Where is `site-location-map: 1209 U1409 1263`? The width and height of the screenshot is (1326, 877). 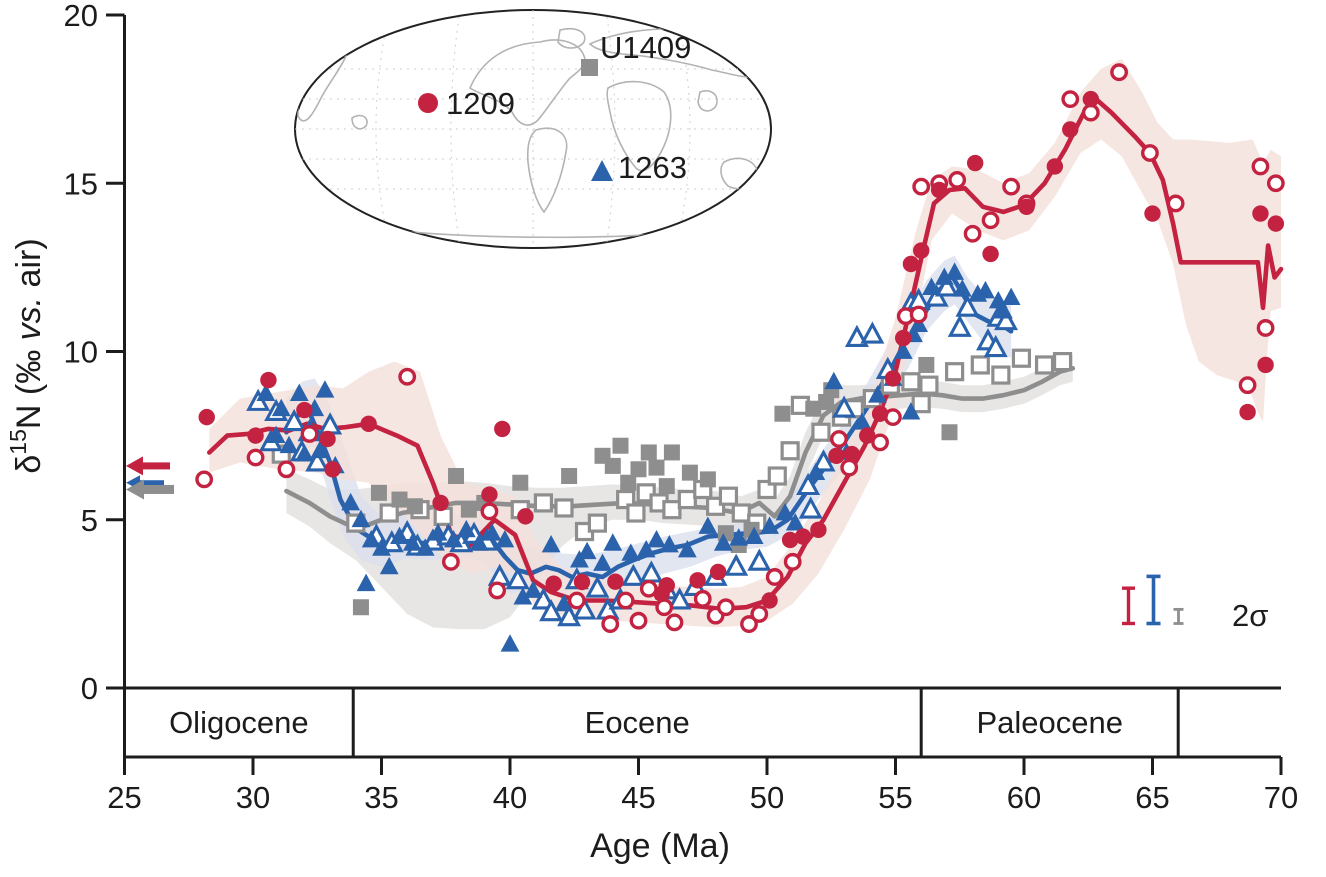
site-location-map: 1209 U1409 1263 is located at coordinates (533, 129).